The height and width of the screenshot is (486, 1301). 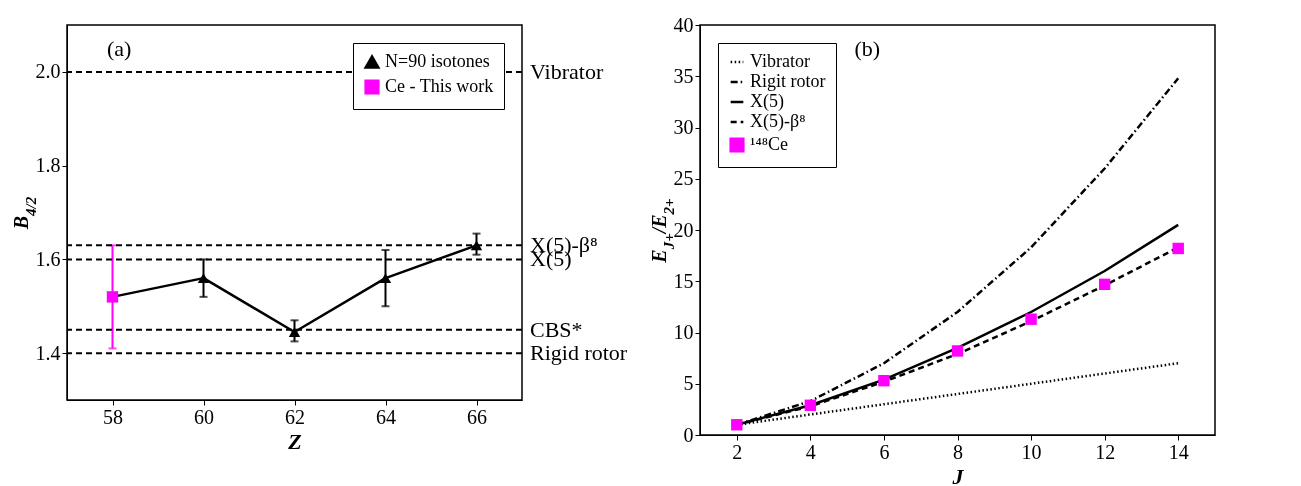 I want to click on x-tick-label: 60, so click(x=204, y=416).